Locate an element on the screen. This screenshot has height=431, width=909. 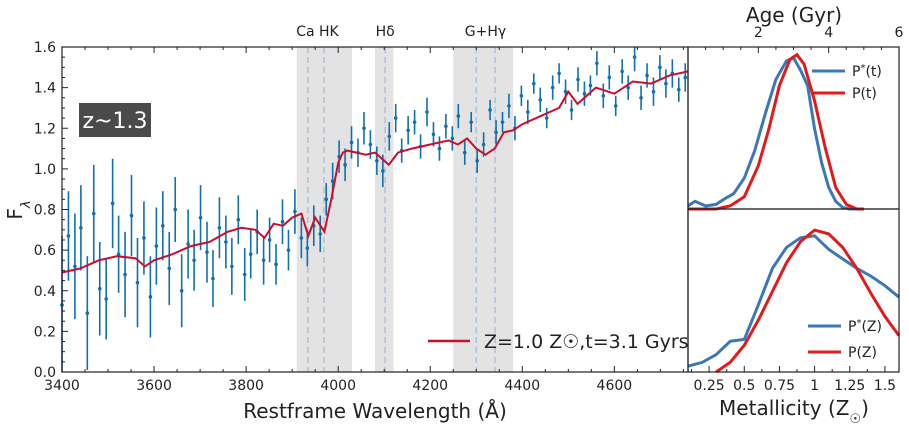
x-tick-label: 4600 is located at coordinates (615, 386).